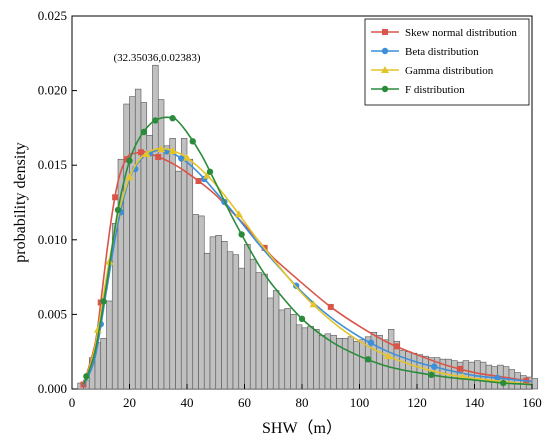 Image resolution: width=550 pixels, height=442 pixels. Describe the element at coordinates (52, 90) in the screenshot. I see `y-tick-label: 0.020` at that location.